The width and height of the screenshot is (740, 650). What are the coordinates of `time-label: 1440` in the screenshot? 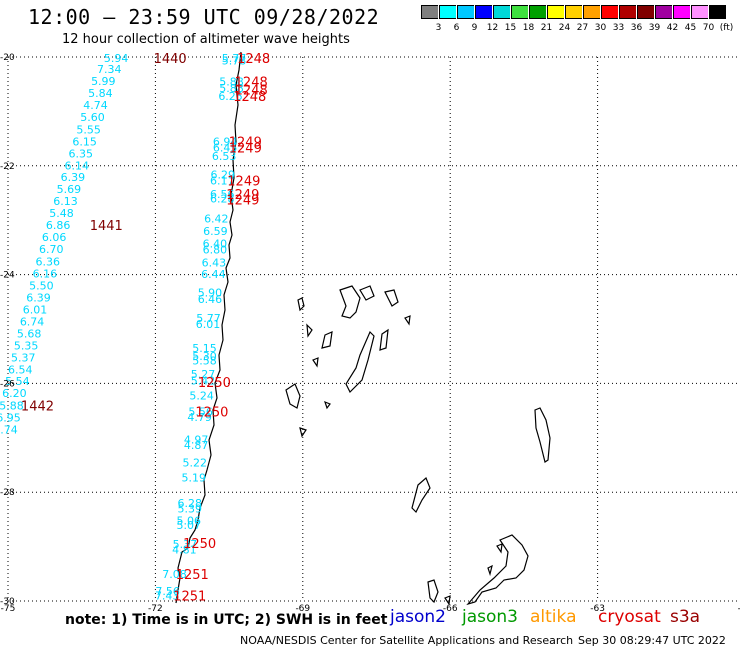 It's located at (170, 59).